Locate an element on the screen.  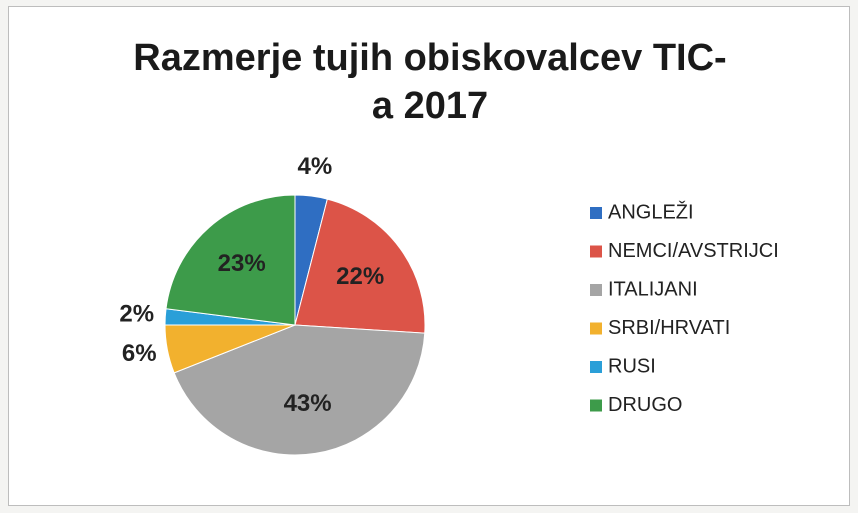
legend-label: ITALIJANI is located at coordinates (653, 289).